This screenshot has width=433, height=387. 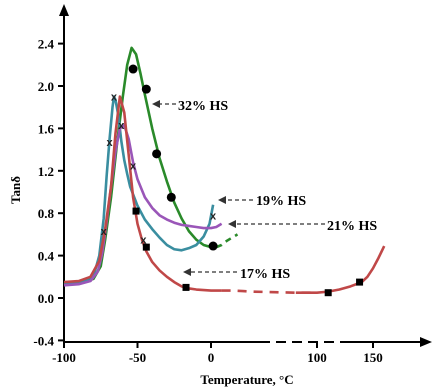 What do you see at coordinates (137, 357) in the screenshot?
I see `x-tick-label: -50` at bounding box center [137, 357].